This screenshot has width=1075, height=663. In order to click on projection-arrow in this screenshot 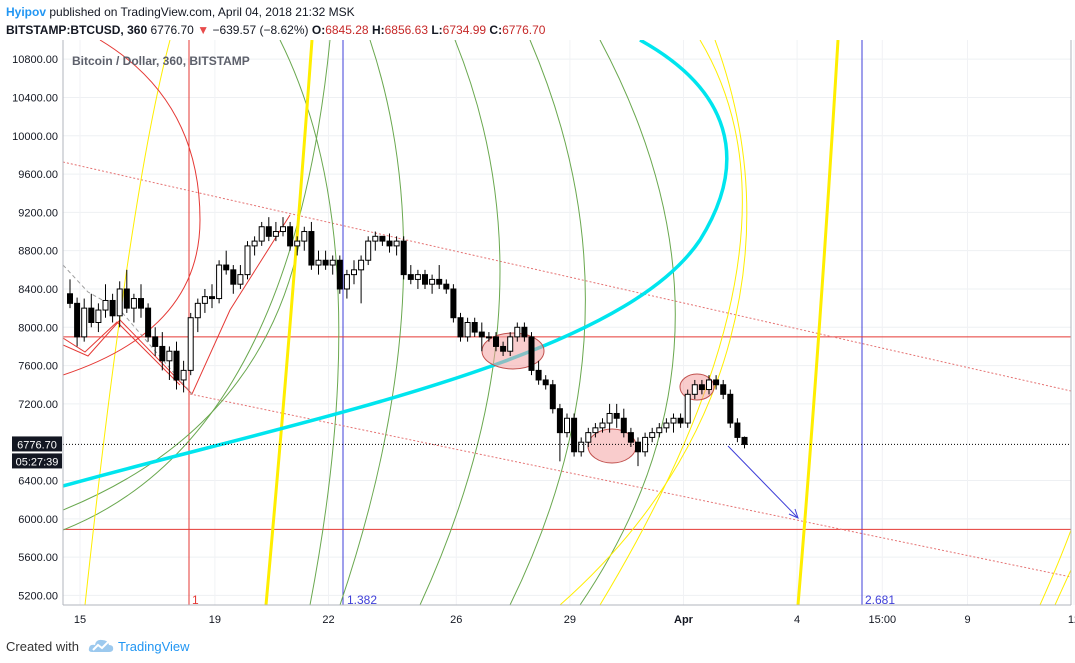, I will do `click(763, 482)`.